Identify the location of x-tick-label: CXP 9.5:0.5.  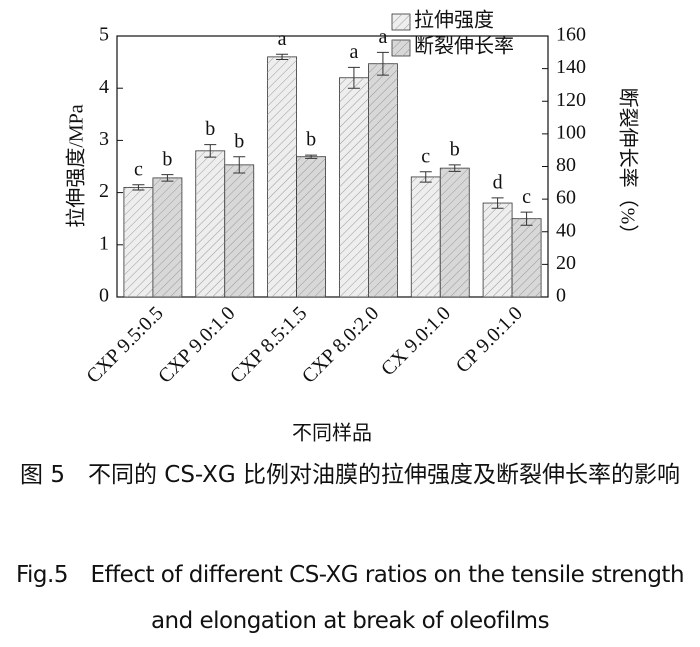
(124, 344).